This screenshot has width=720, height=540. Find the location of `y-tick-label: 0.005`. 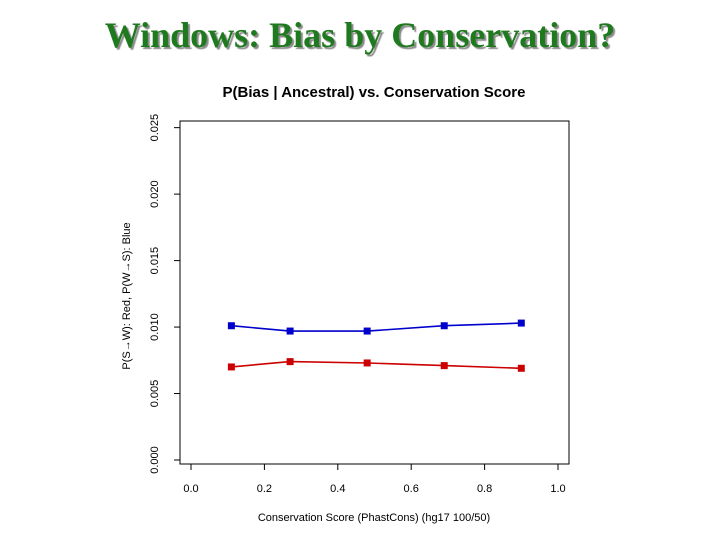

y-tick-label: 0.005 is located at coordinates (155, 394).